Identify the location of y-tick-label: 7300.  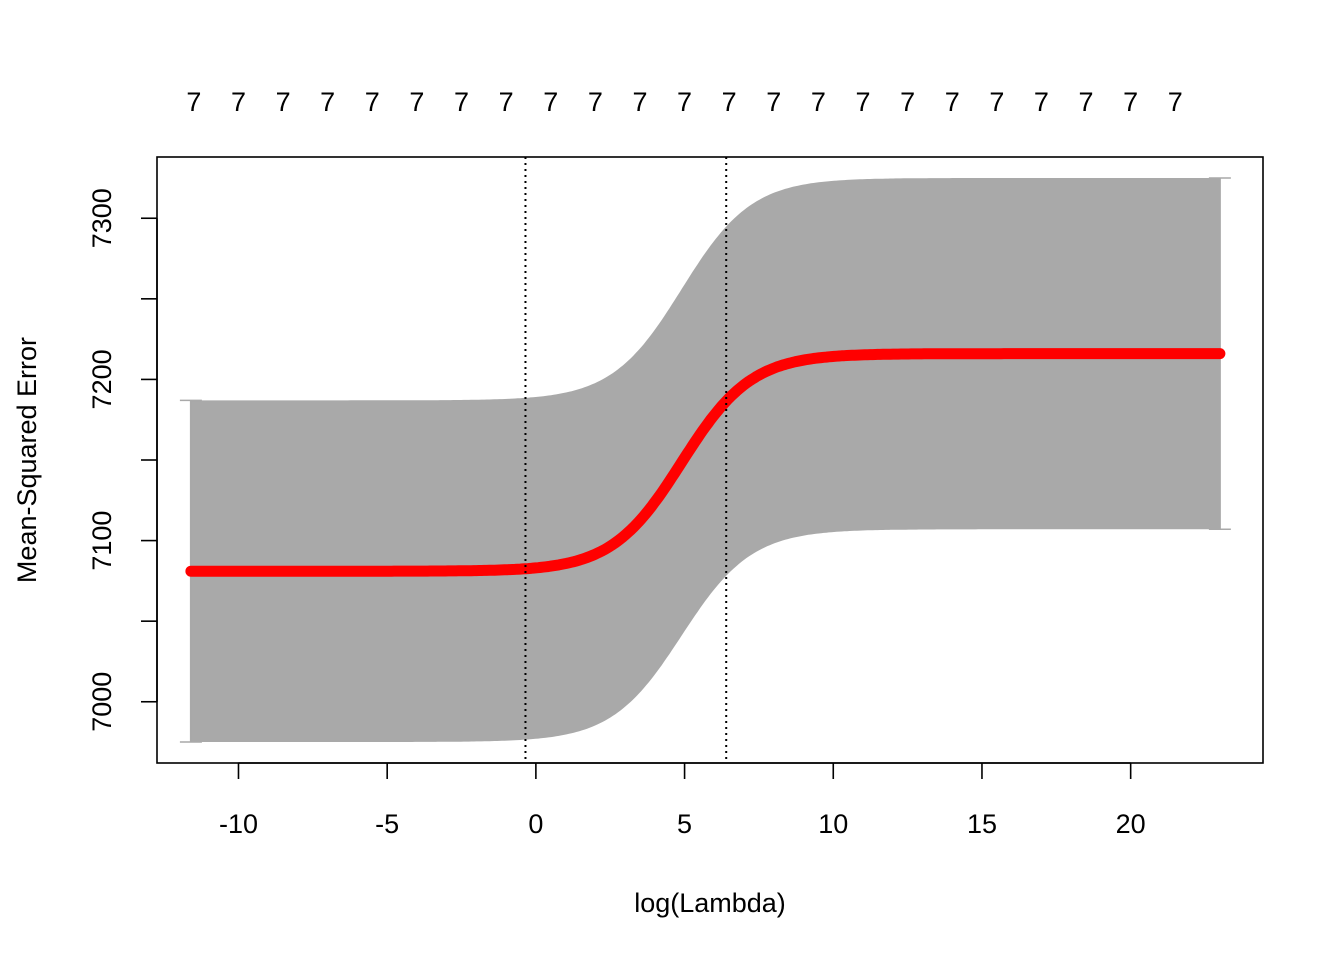
(102, 218).